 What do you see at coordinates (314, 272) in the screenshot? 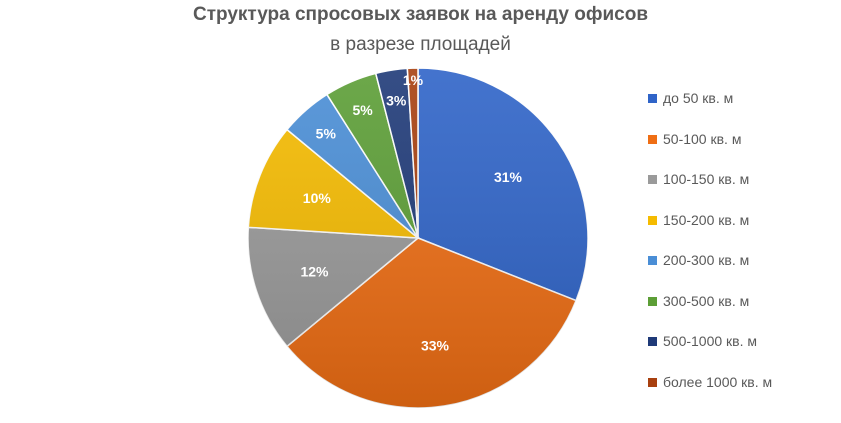
I see `data-label: 12%` at bounding box center [314, 272].